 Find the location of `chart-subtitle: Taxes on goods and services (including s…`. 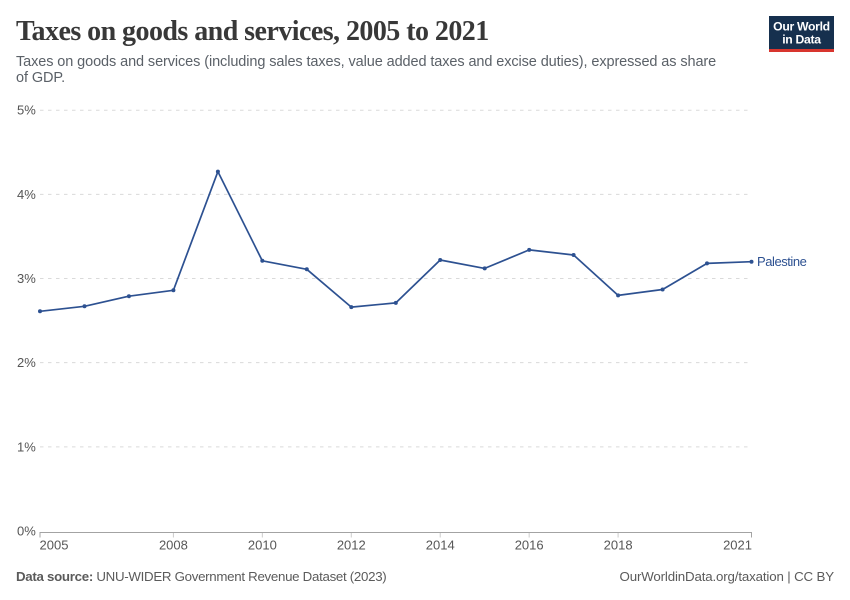

chart-subtitle: Taxes on goods and services (including s… is located at coordinates (386, 70).